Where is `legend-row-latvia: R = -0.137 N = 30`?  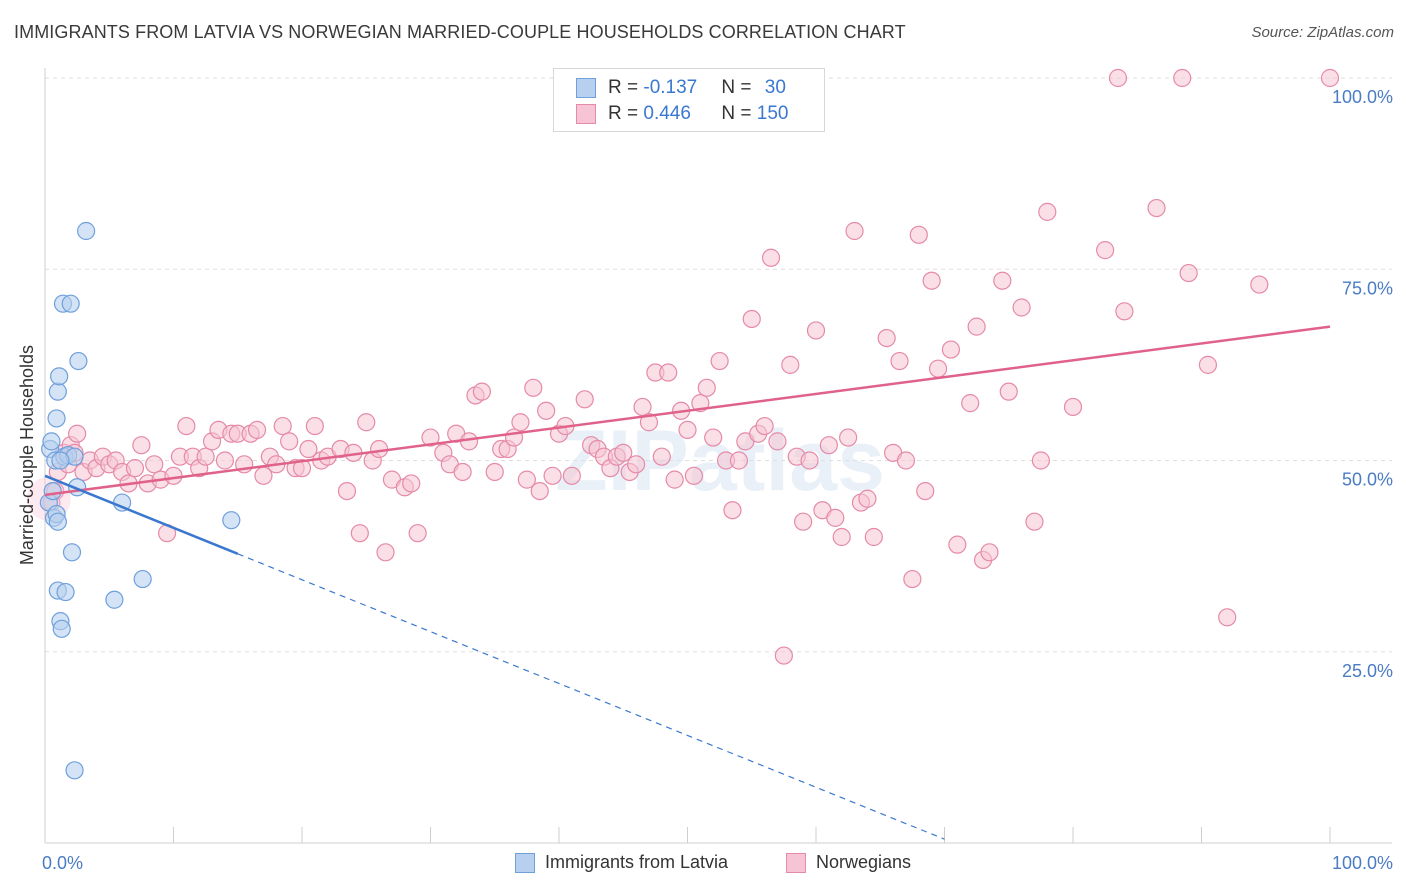 legend-row-latvia: R = -0.137 N = 30 is located at coordinates (681, 88).